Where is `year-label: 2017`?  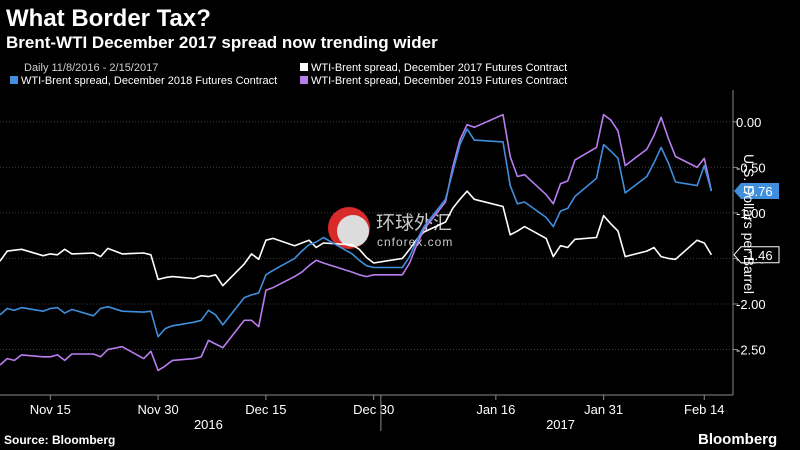 year-label: 2017 is located at coordinates (560, 424).